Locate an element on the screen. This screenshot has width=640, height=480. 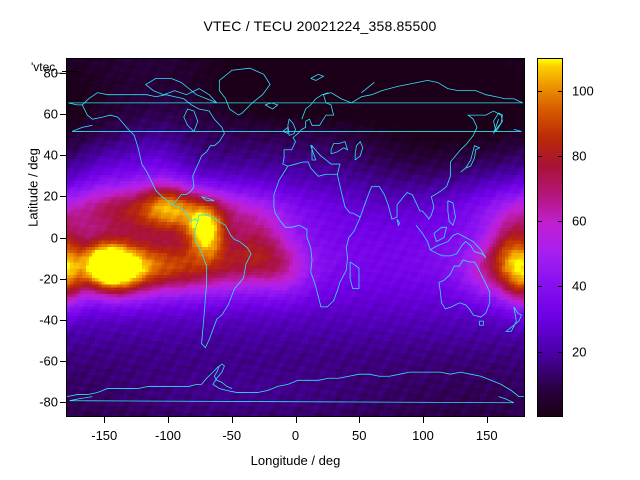
y-tick-label: -60 is located at coordinates (48, 361).